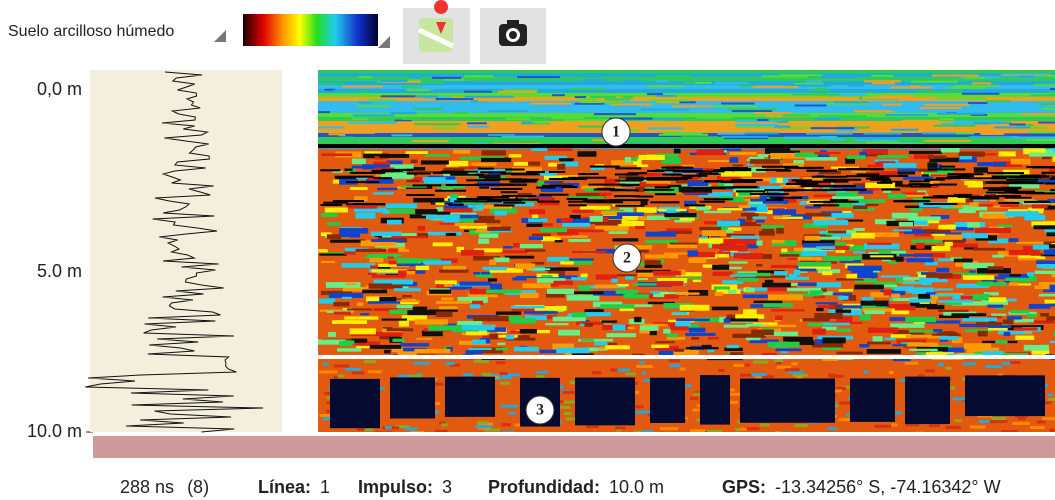 The height and width of the screenshot is (500, 1055). What do you see at coordinates (91, 31) in the screenshot?
I see `soil-type: Suelo arcilloso húmedo` at bounding box center [91, 31].